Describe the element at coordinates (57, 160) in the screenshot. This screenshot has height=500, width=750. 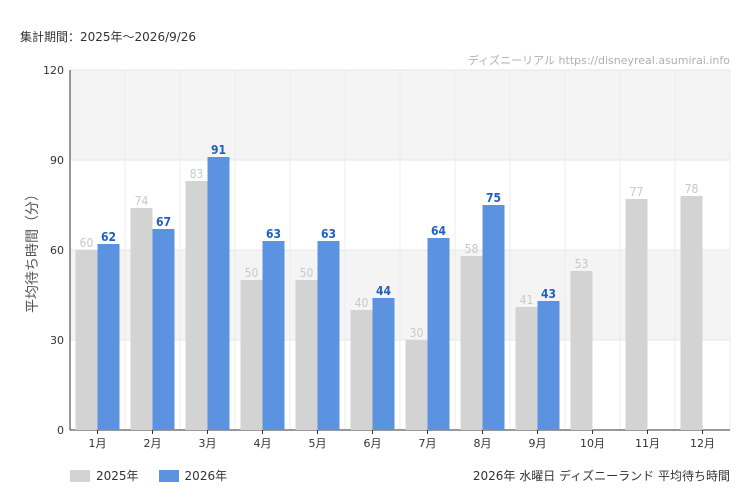
I see `y-tick-label: 90` at that location.